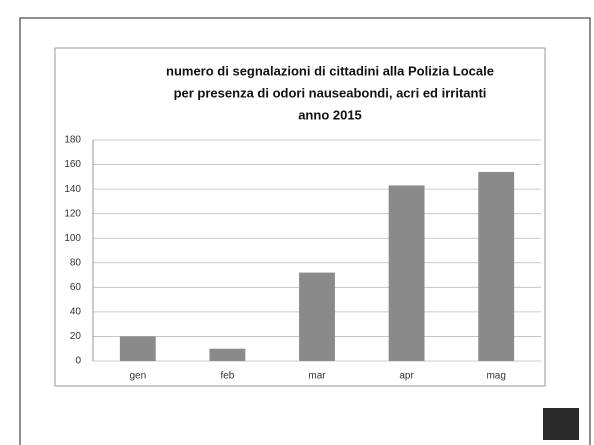 This screenshot has width=594, height=445. Describe the element at coordinates (137, 376) in the screenshot. I see `x-tick-label: gen` at that location.